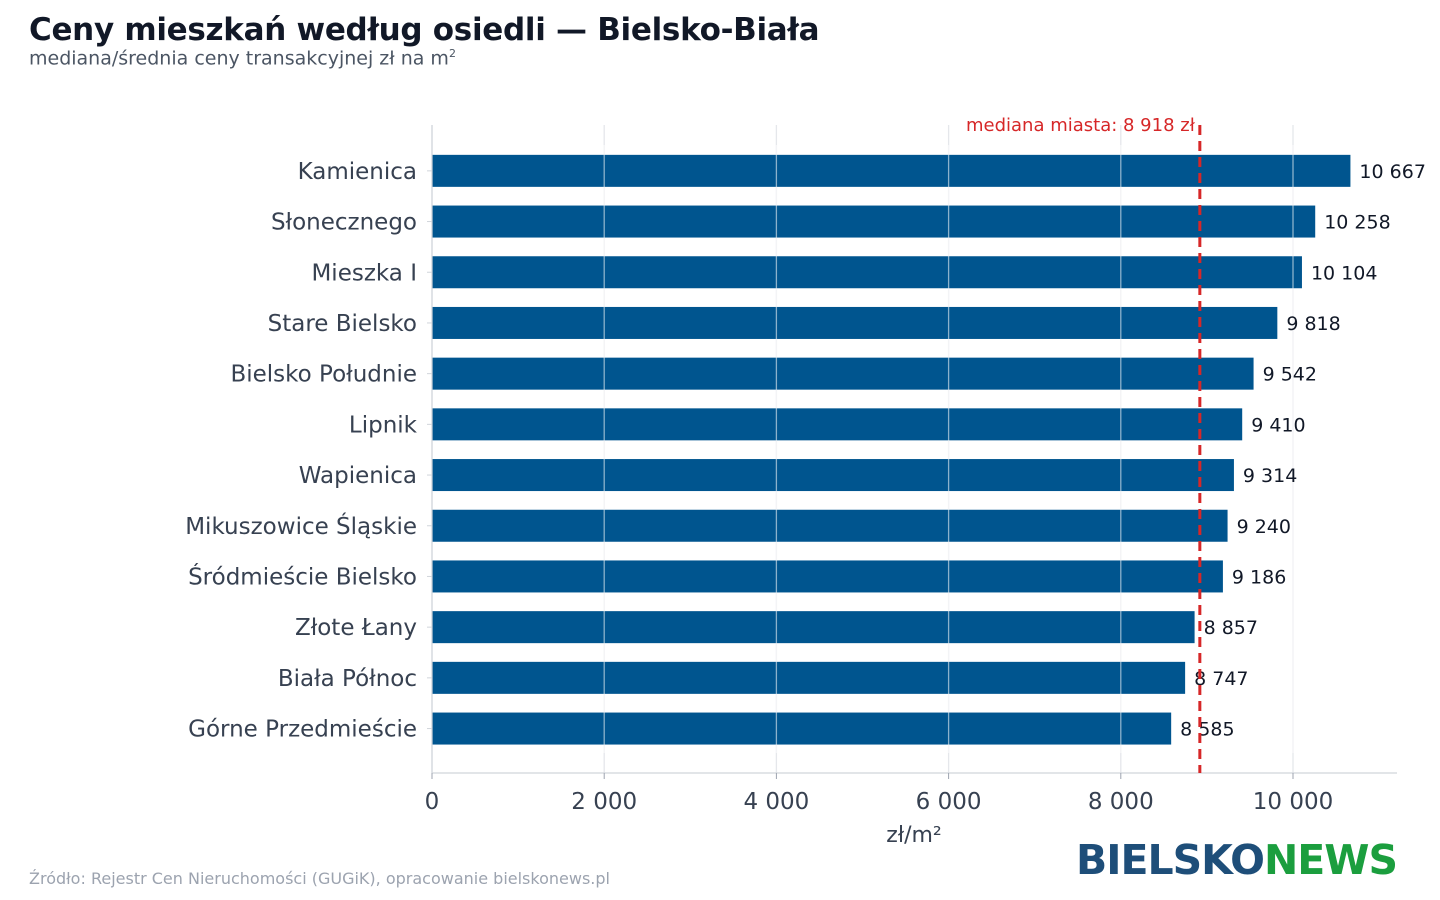 The width and height of the screenshot is (1440, 900). Describe the element at coordinates (1330, 860) in the screenshot. I see `logo-part-2: NEWS` at that location.